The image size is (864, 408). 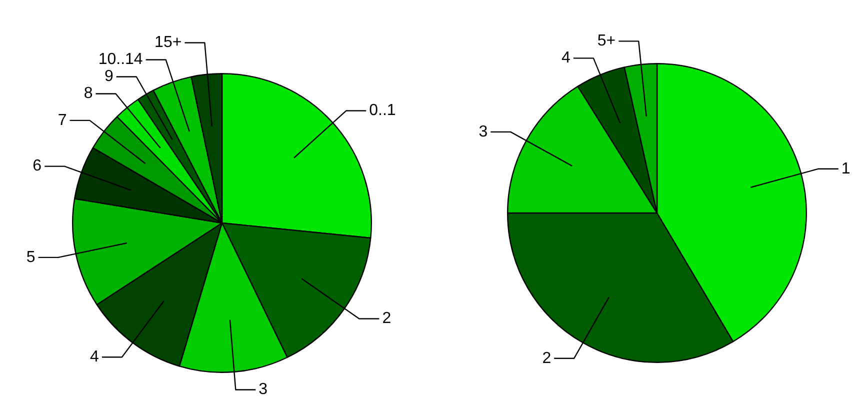 I want to click on slice-label: 0..1, so click(x=382, y=111).